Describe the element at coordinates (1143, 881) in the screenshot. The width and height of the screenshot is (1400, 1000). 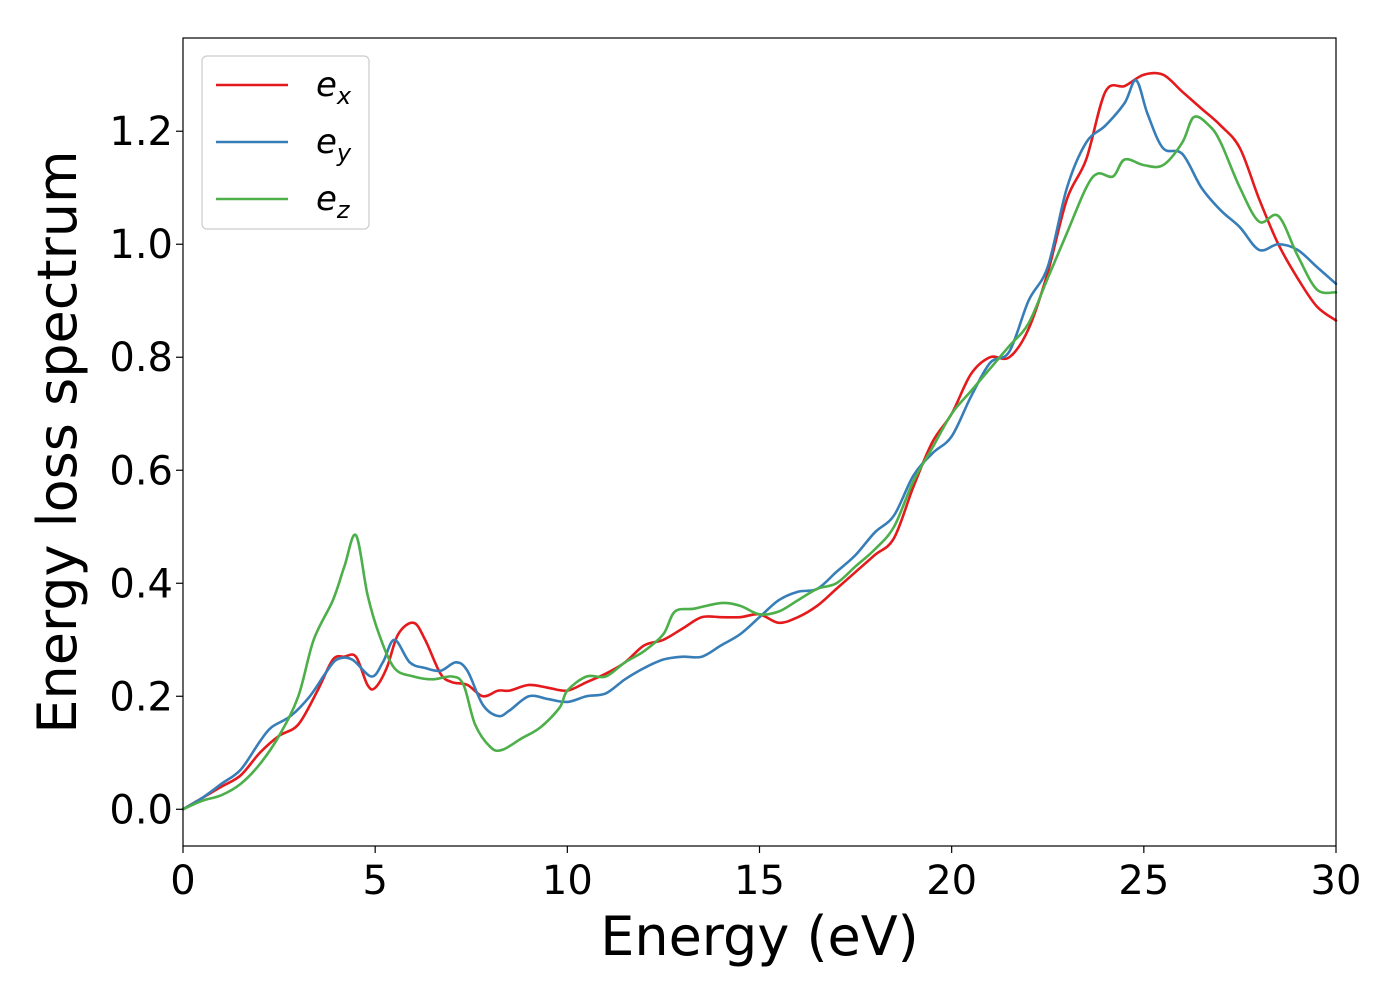
I see `x-tick-label: 25` at that location.